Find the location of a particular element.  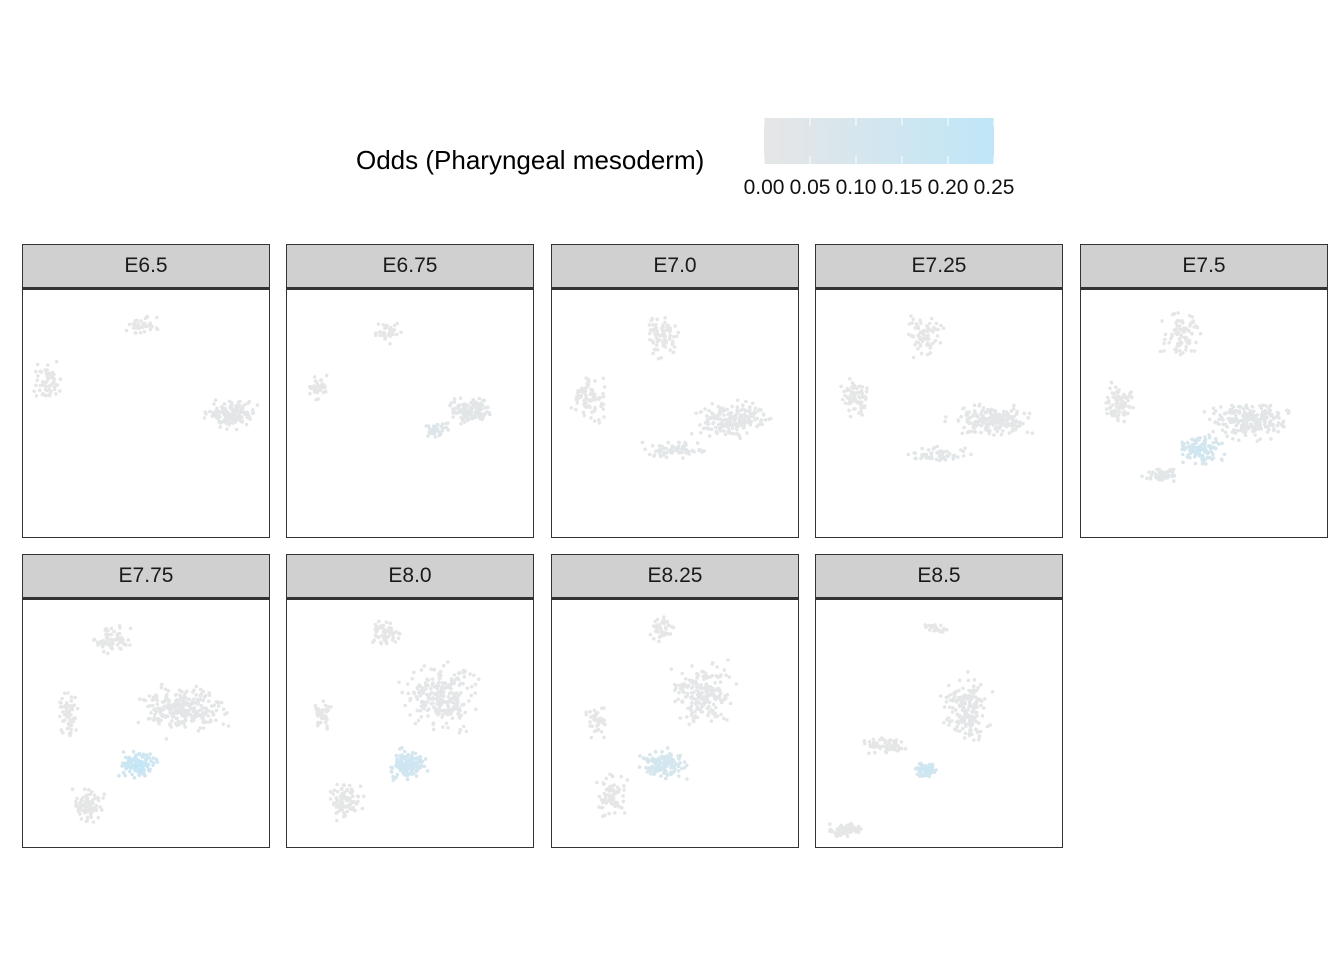

facet-plot-area is located at coordinates (939, 723).